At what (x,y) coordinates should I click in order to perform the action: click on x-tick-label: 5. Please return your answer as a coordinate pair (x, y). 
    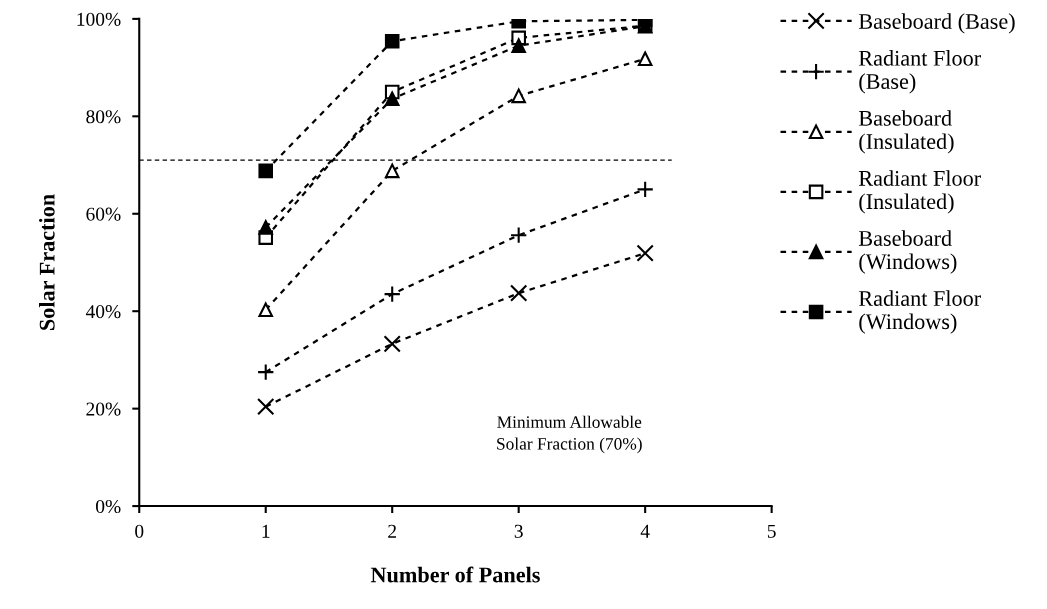
    Looking at the image, I should click on (771, 531).